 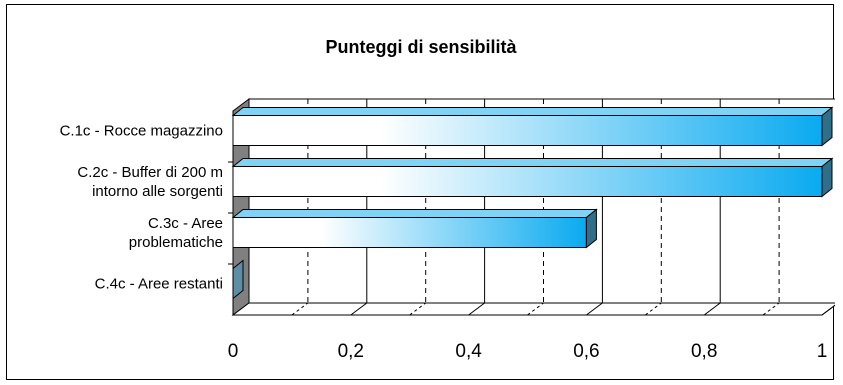 What do you see at coordinates (157, 191) in the screenshot?
I see `category-label: intorno alle sorgenti` at bounding box center [157, 191].